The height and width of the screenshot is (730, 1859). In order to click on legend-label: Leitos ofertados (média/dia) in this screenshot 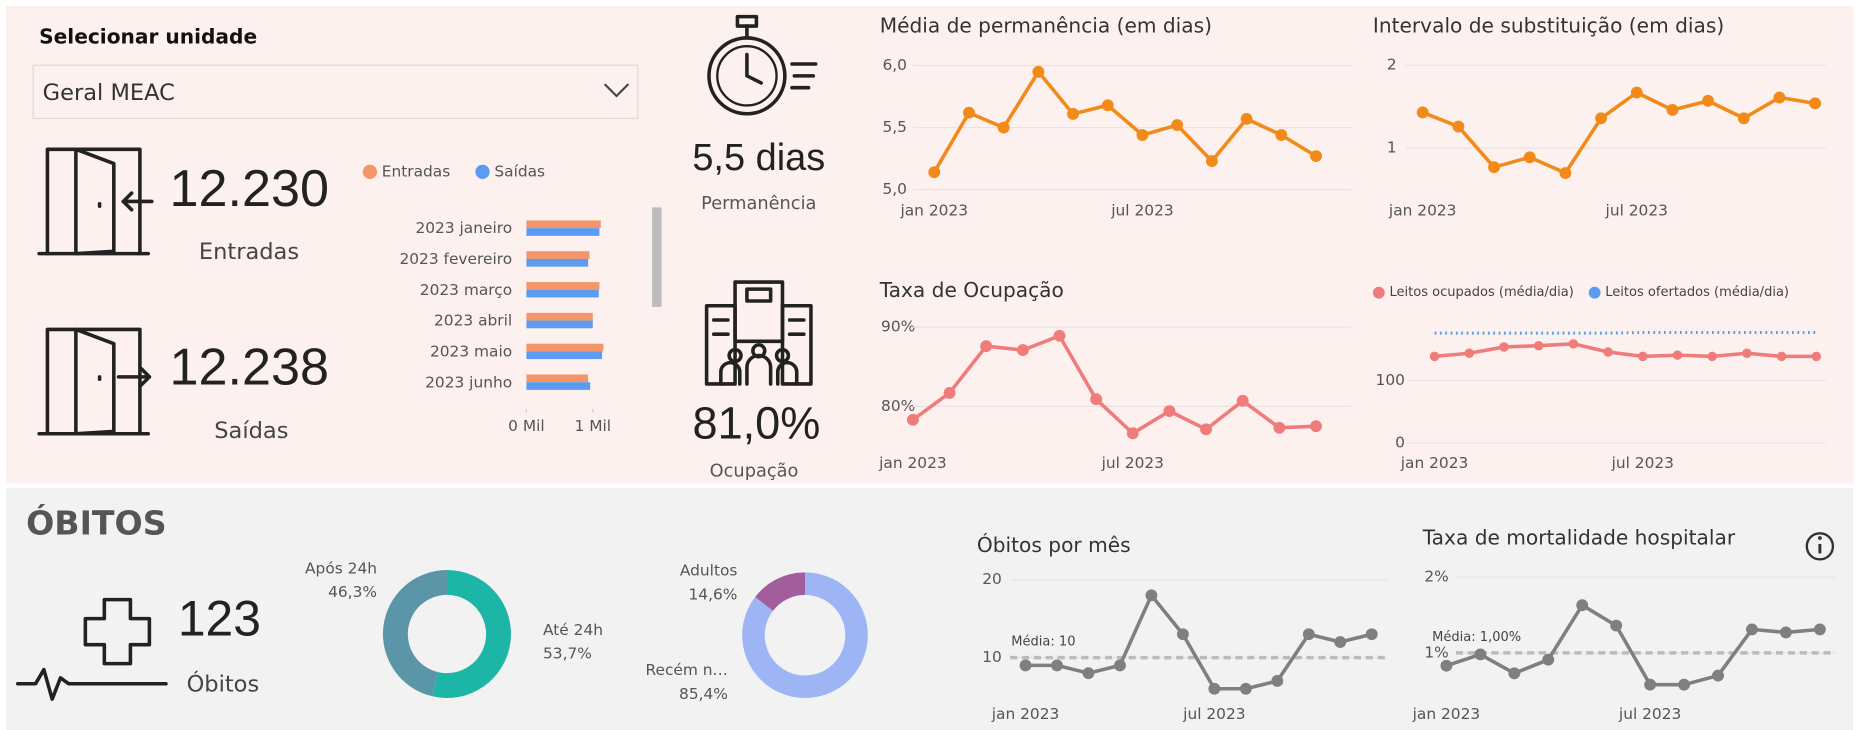, I will do `click(1697, 292)`.